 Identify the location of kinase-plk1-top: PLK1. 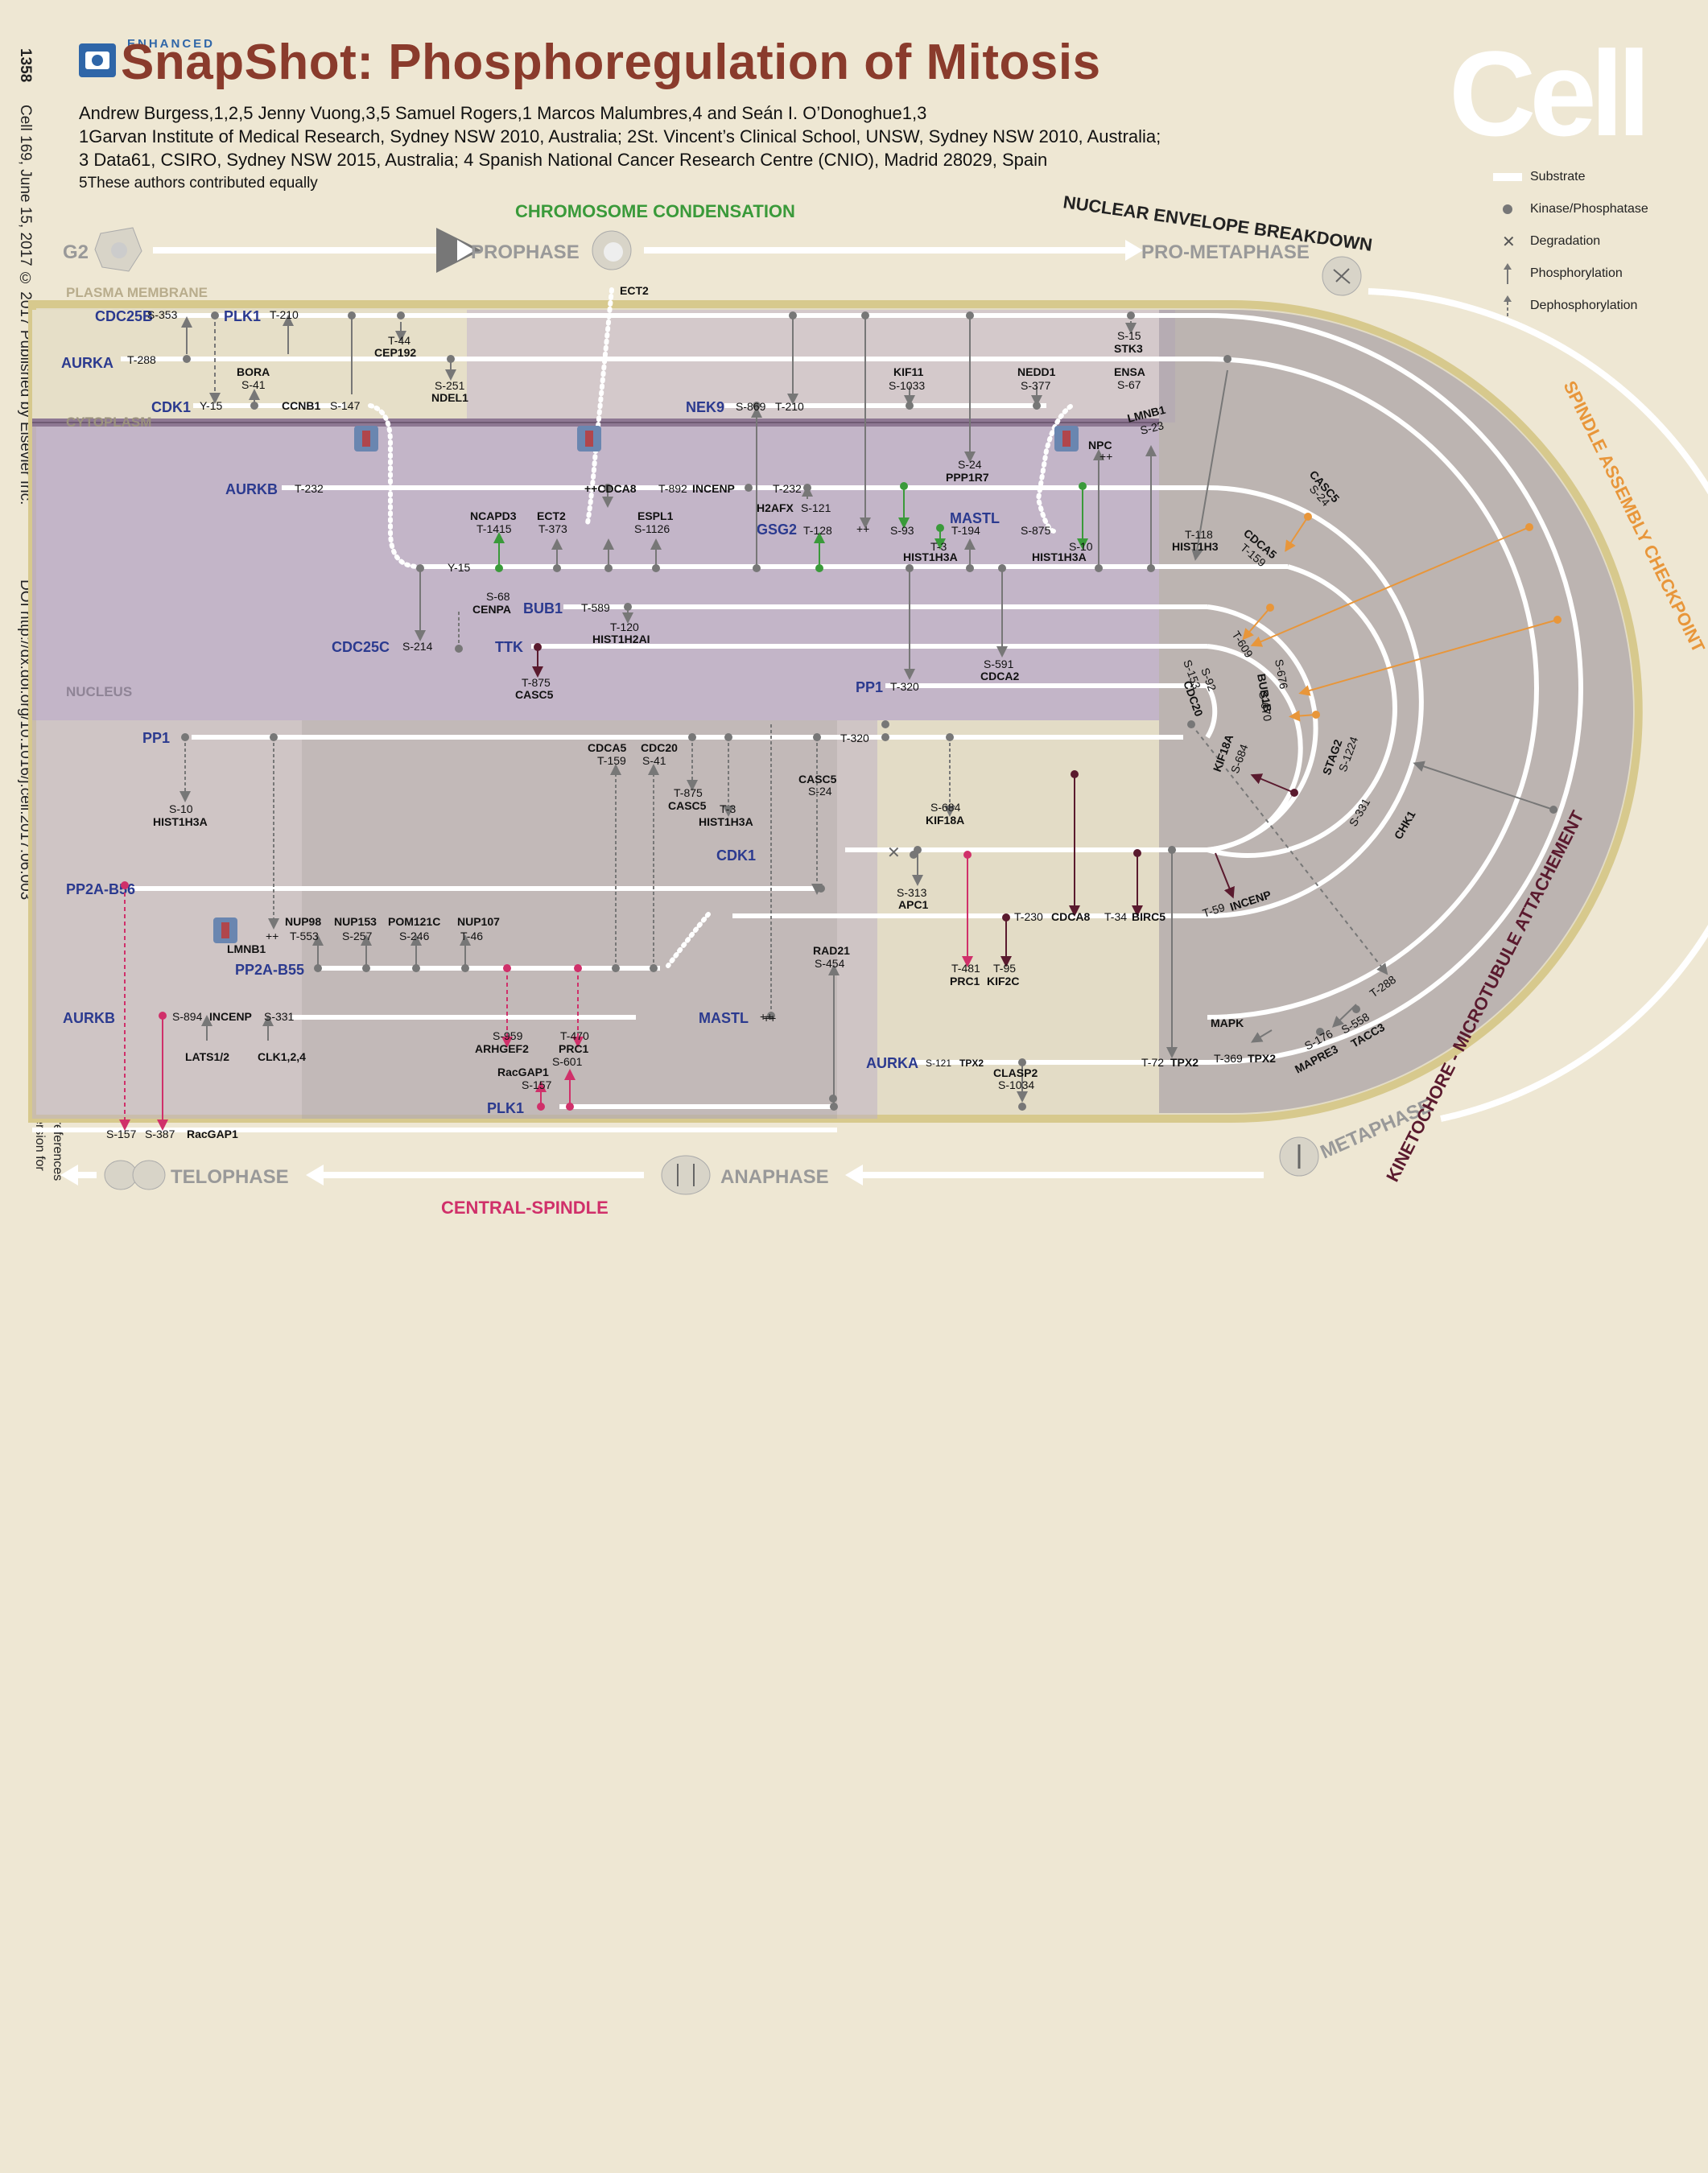
(242, 316).